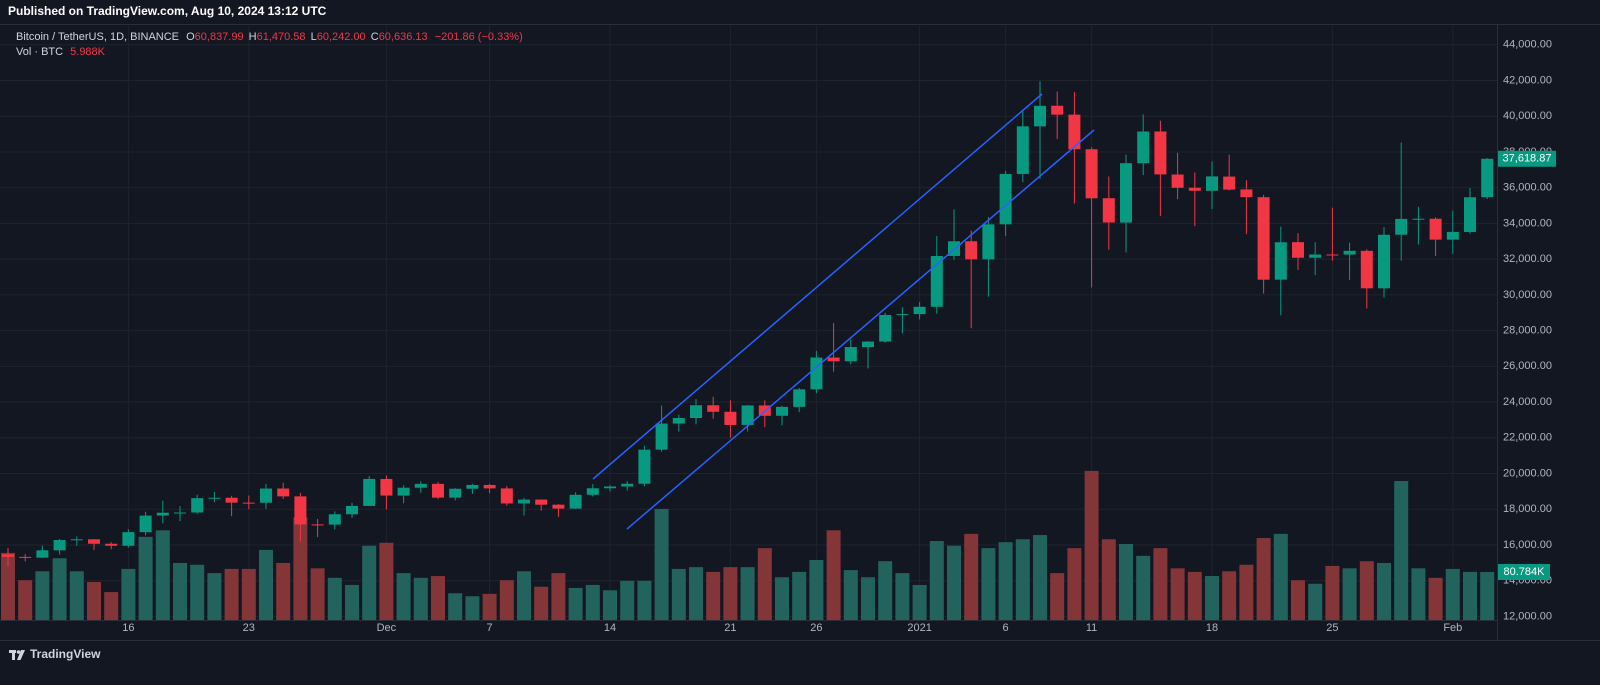 This screenshot has width=1600, height=685. Describe the element at coordinates (249, 628) in the screenshot. I see `x-tick-label: 23` at that location.